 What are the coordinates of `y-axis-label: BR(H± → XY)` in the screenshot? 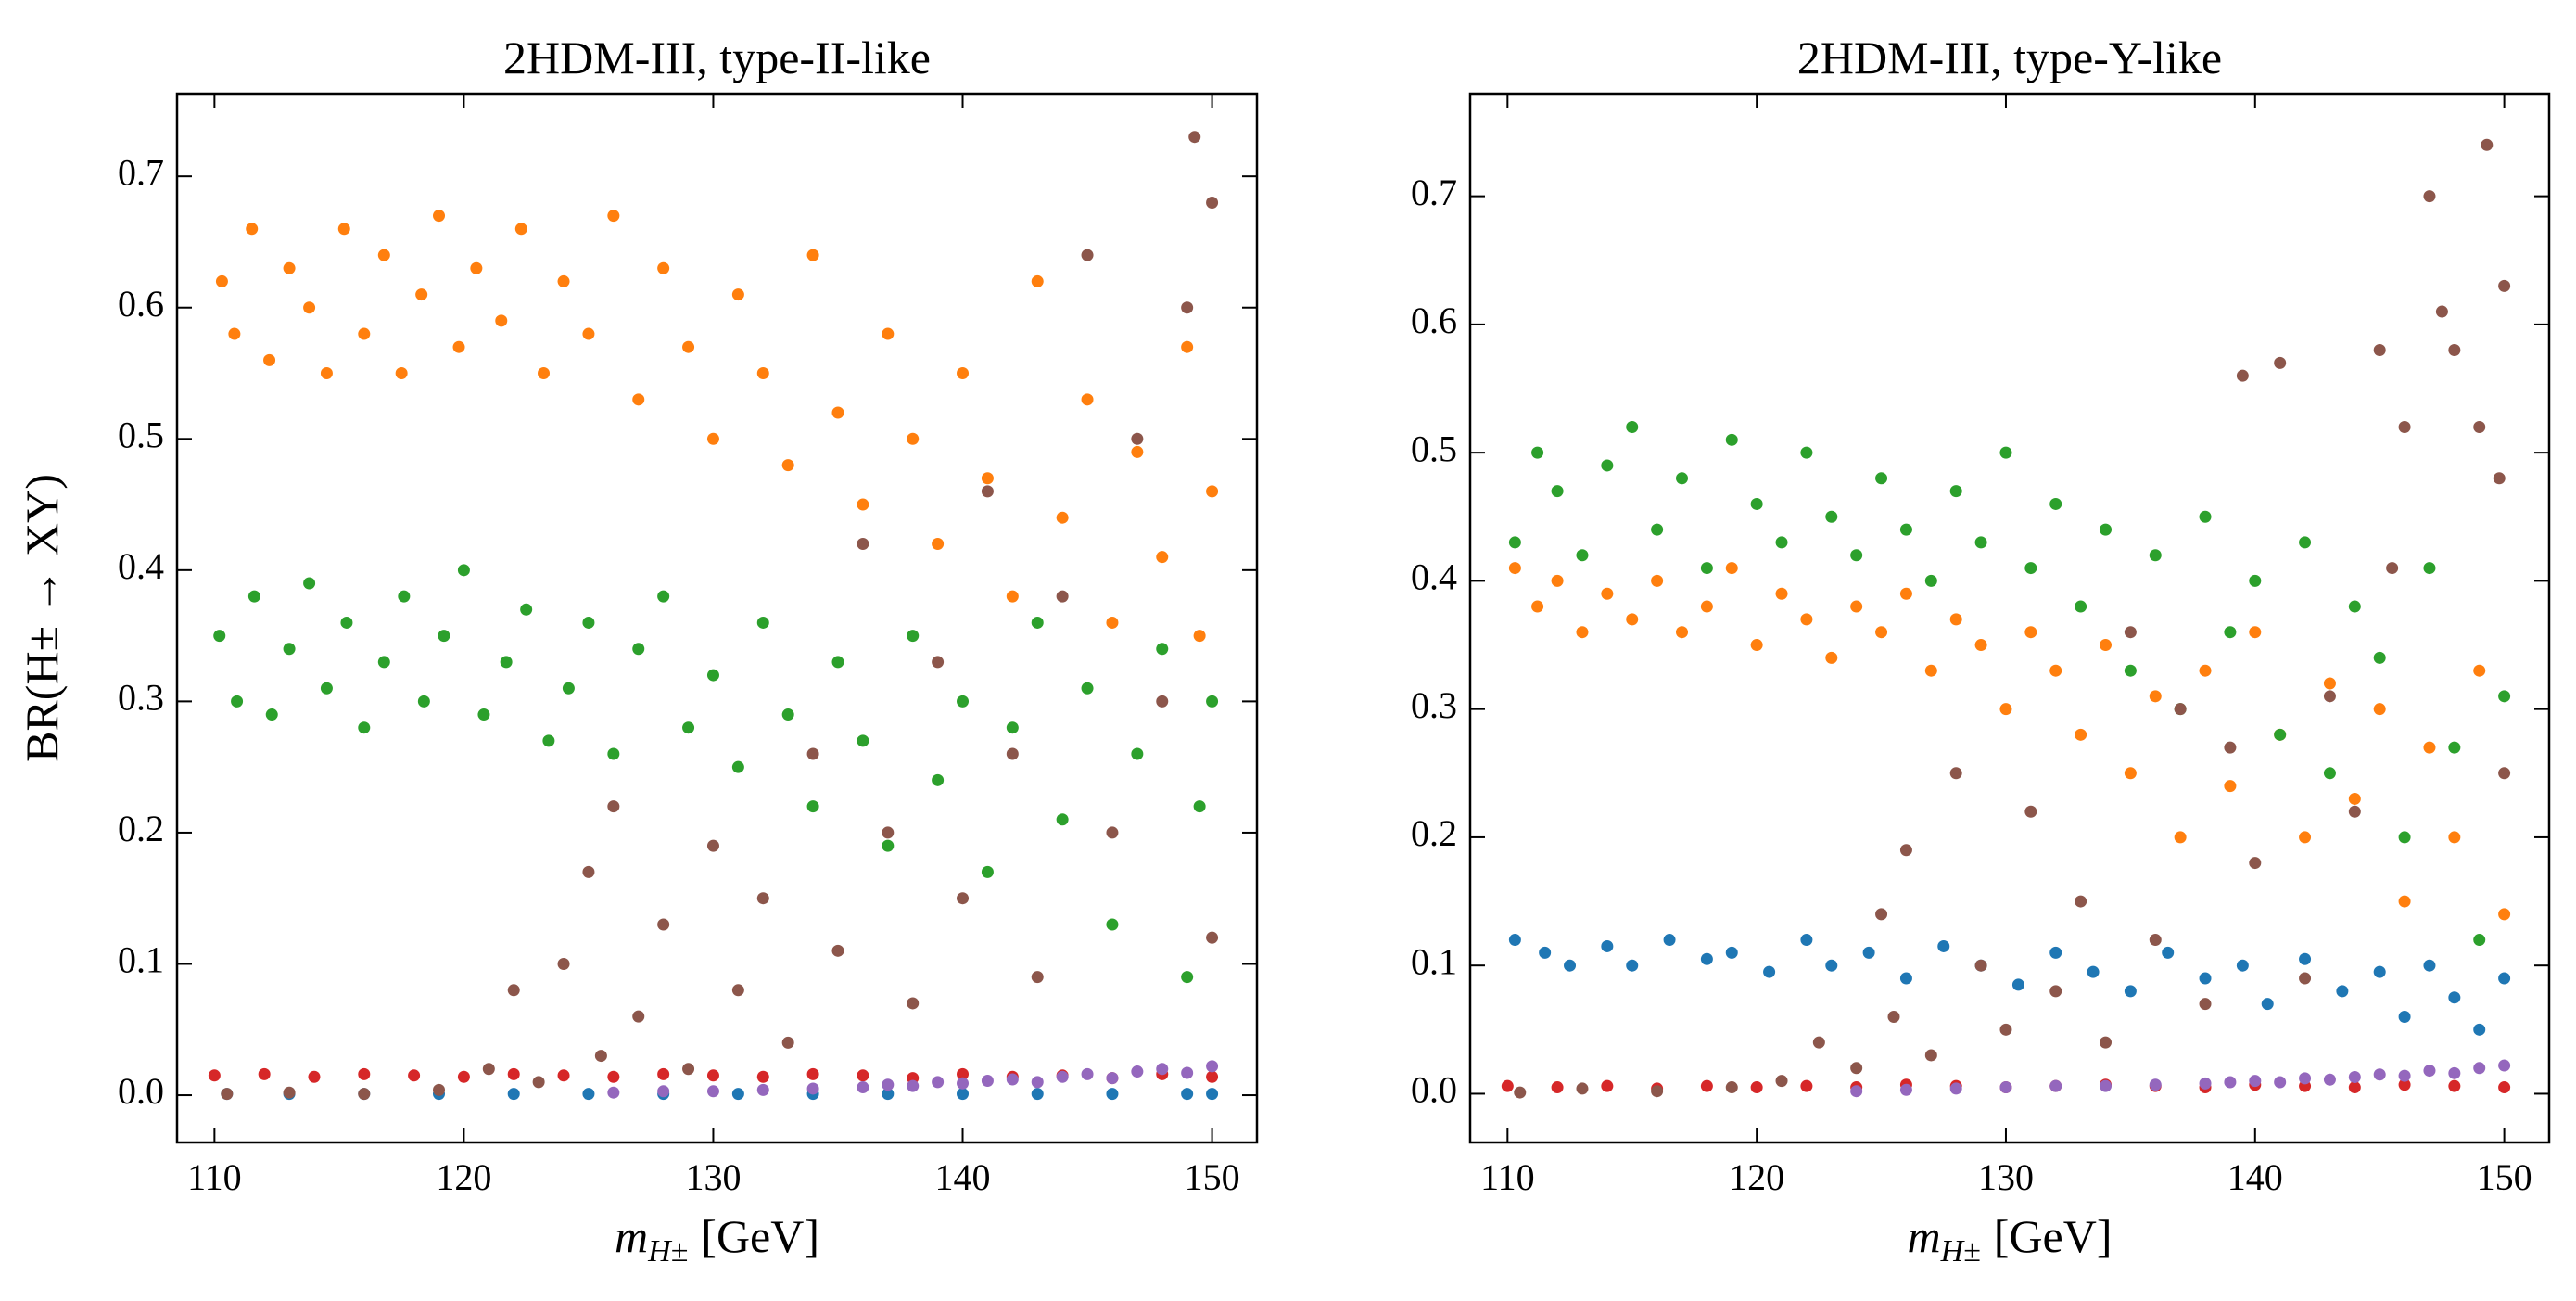 It's located at (42, 618).